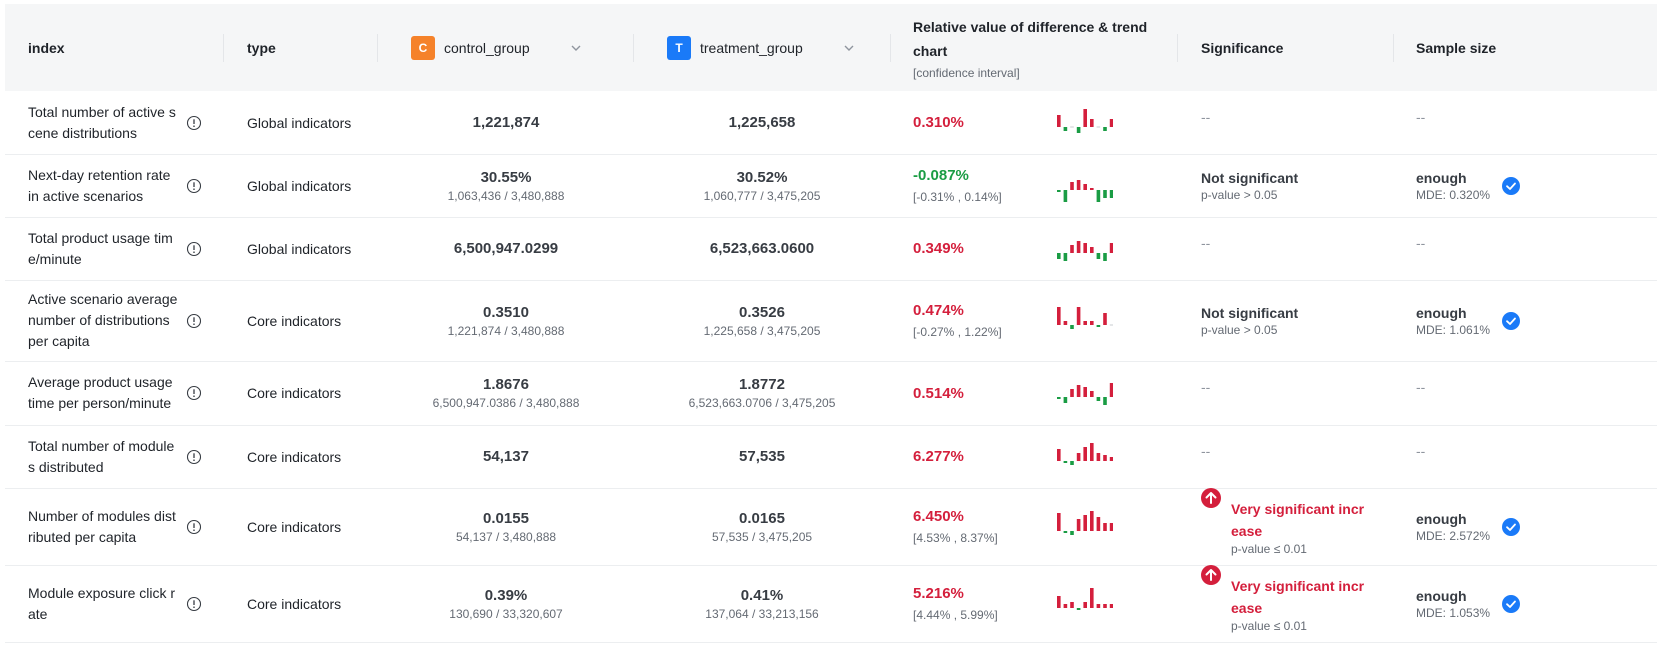 The width and height of the screenshot is (1657, 672). I want to click on treatment-group-selector: T treatment_group, so click(761, 47).